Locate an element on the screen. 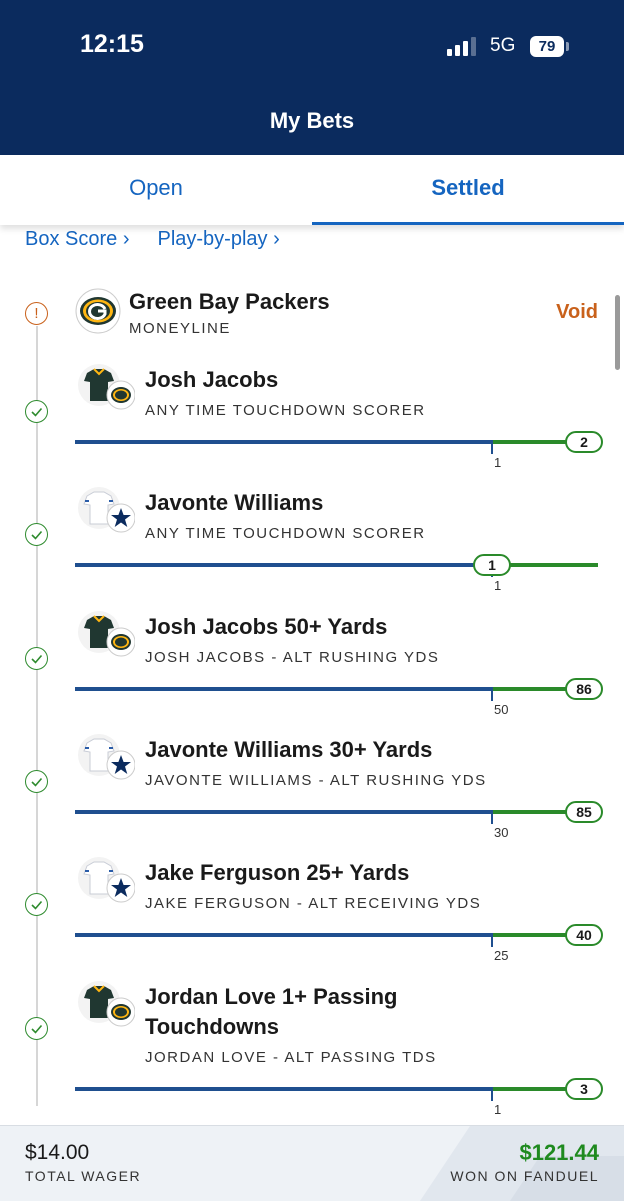  footer-decoration is located at coordinates (522, 1163).